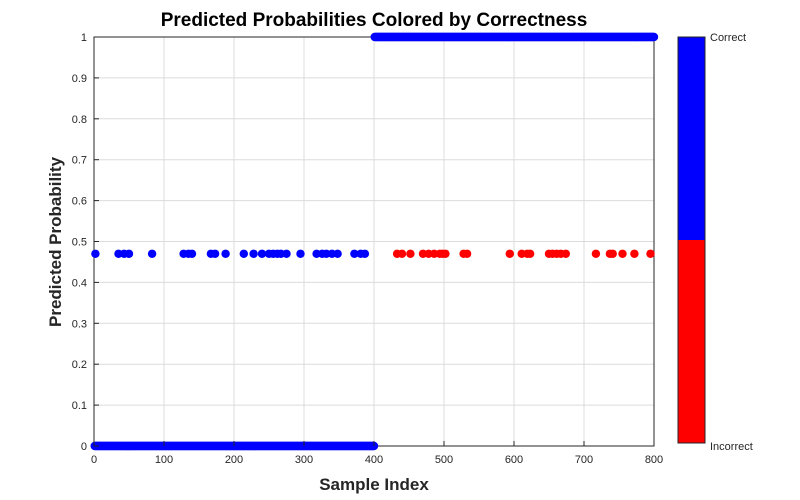 The image size is (800, 500). I want to click on y-tick-label: 0.8, so click(79, 120).